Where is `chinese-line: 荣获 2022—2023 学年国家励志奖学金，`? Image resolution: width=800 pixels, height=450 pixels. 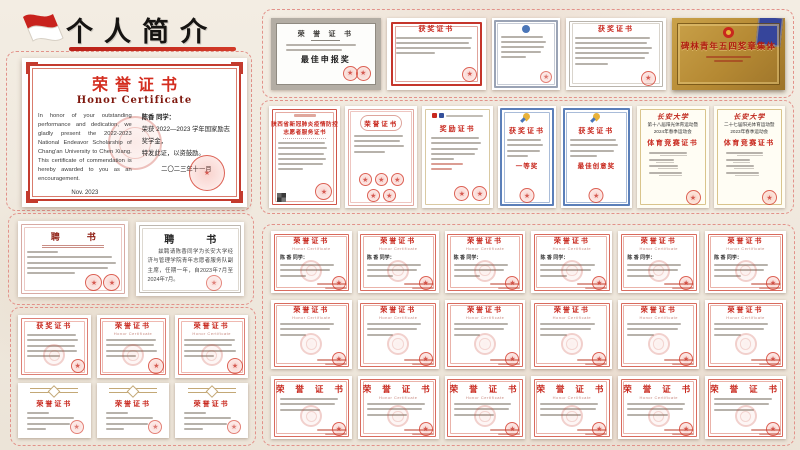
chinese-line: 荣获 2022—2023 学年国家励志奖学金， is located at coordinates (185, 135).